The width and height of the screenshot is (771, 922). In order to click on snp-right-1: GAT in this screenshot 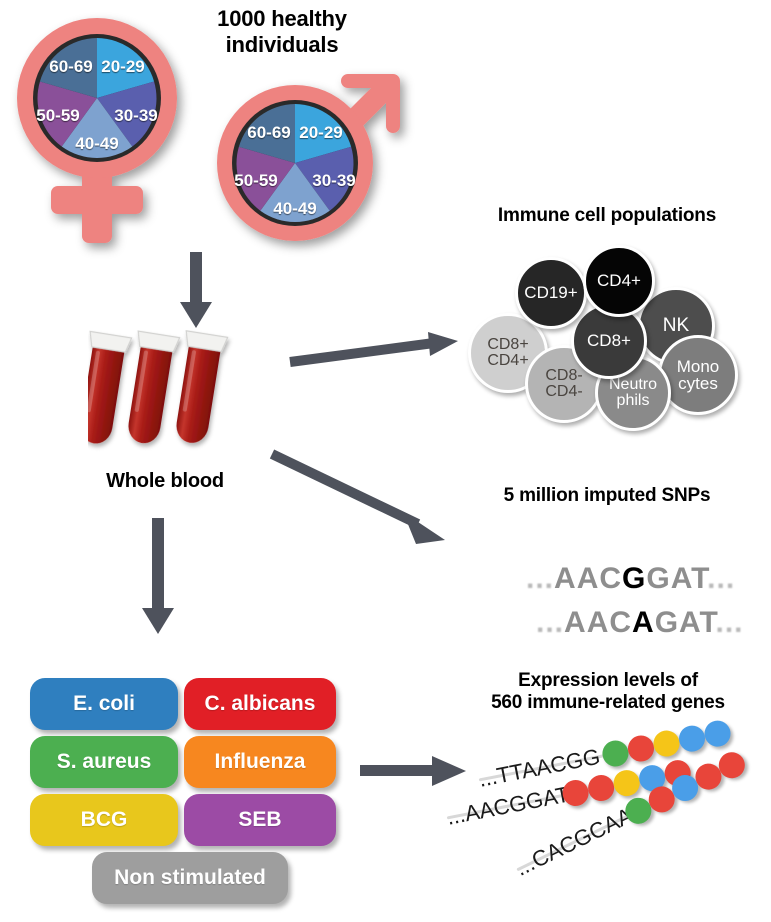, I will do `click(677, 578)`.